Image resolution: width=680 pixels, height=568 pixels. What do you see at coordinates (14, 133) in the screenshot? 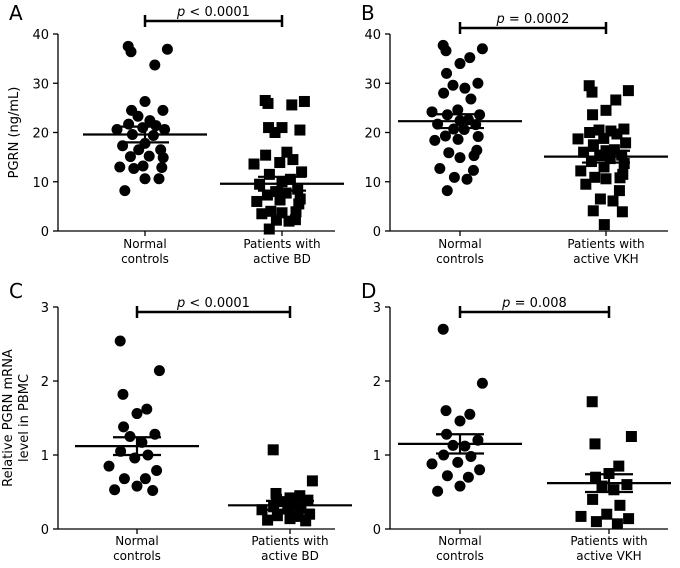
I see `y-axis-label: PGRN (ng/mL)` at bounding box center [14, 133].